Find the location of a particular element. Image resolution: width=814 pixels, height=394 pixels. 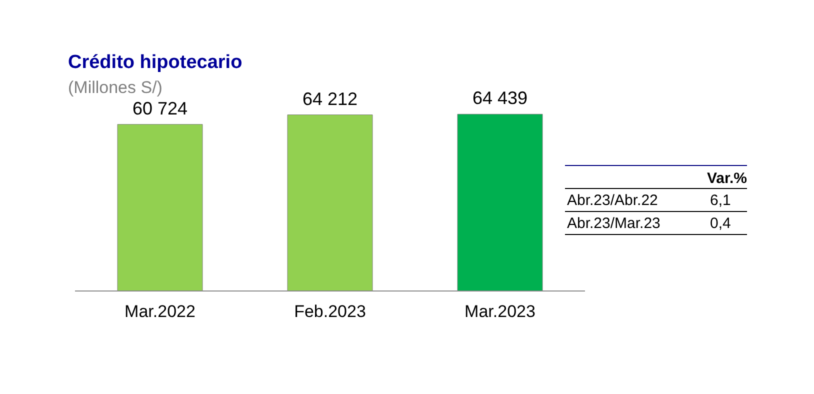

data-label: 64 439 is located at coordinates (500, 98).